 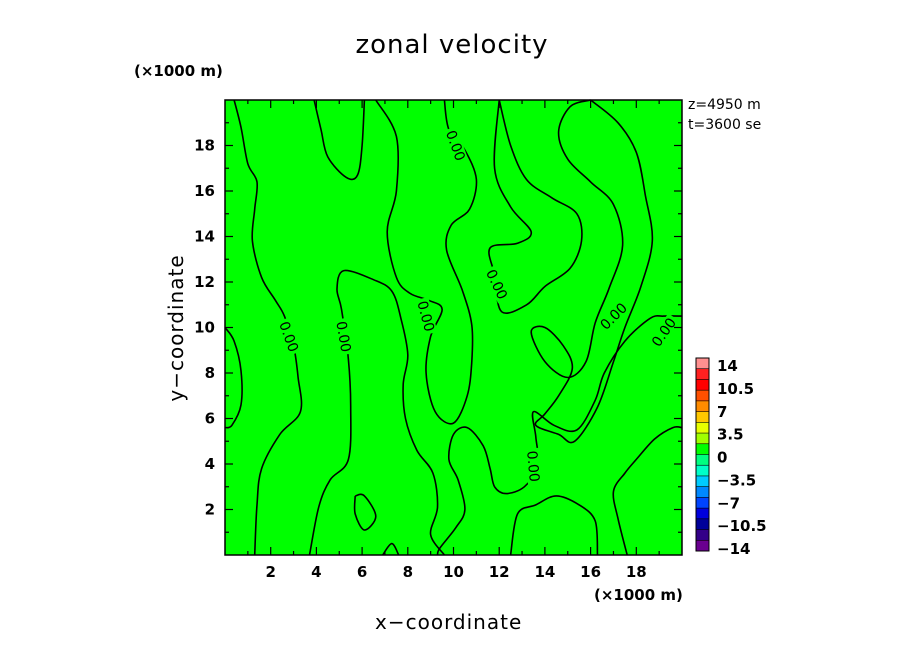 What do you see at coordinates (452, 45) in the screenshot?
I see `chart-title: zonal velocity` at bounding box center [452, 45].